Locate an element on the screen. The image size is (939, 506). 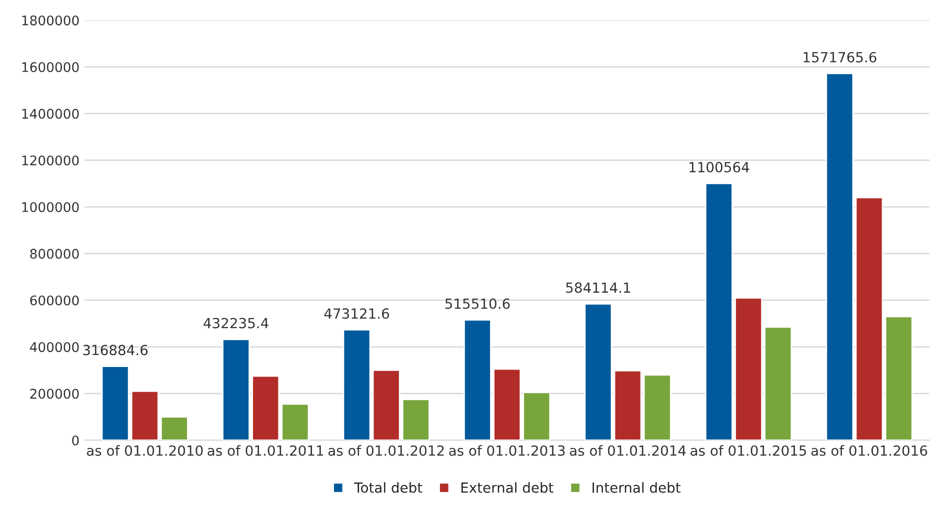
legend-label: External debt is located at coordinates (507, 487).